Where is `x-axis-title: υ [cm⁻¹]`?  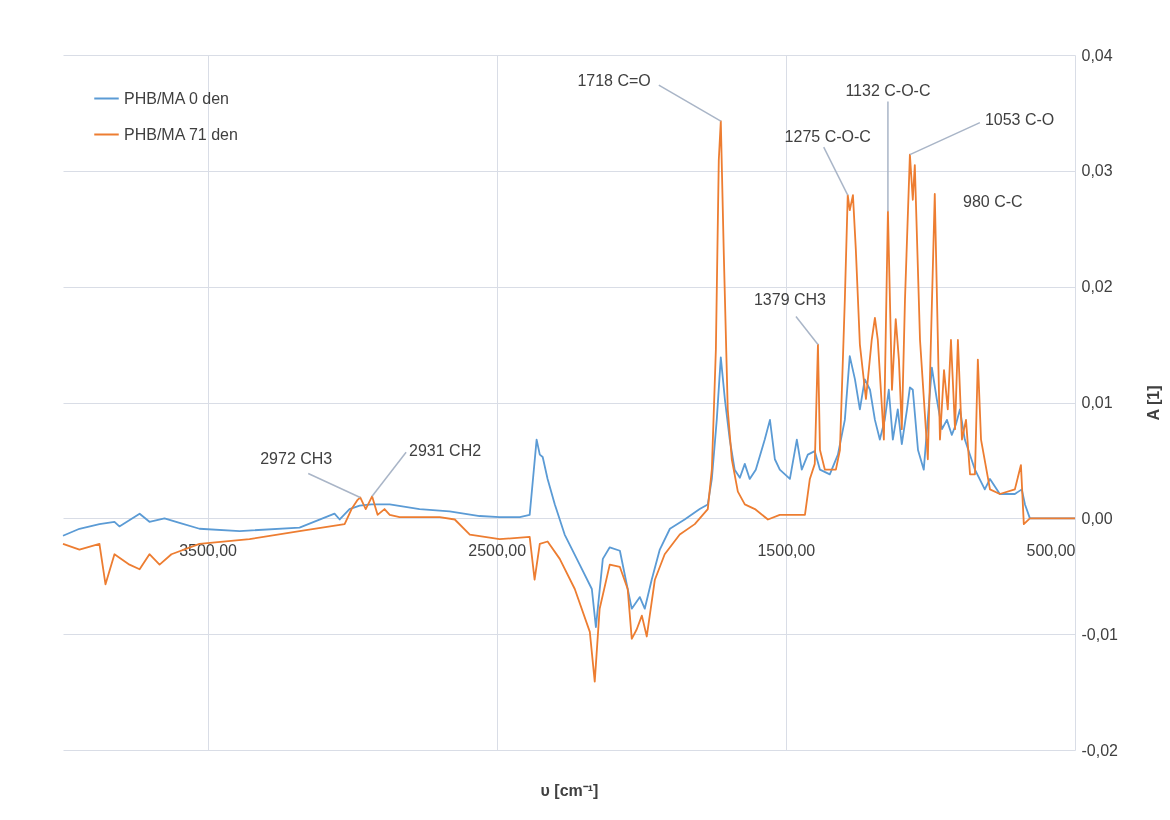
x-axis-title: υ [cm⁻¹] is located at coordinates (569, 790).